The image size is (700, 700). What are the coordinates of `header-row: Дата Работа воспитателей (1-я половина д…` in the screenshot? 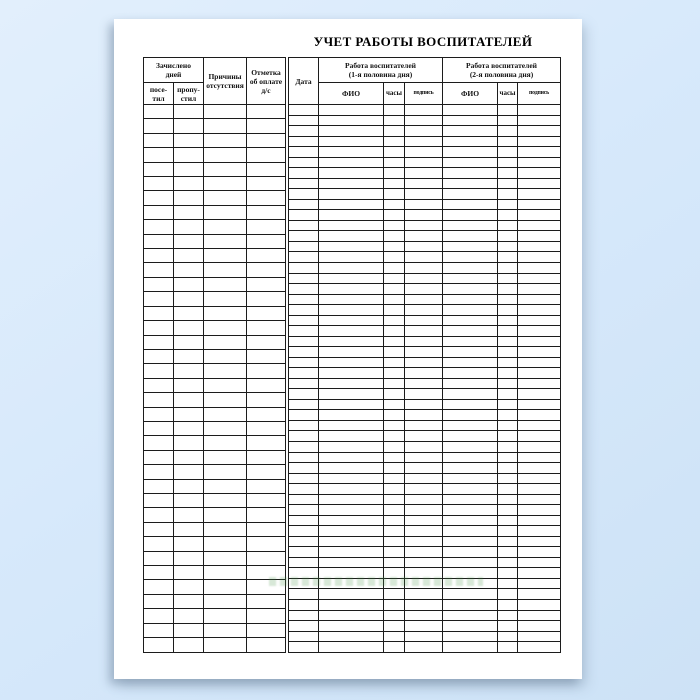 It's located at (425, 81).